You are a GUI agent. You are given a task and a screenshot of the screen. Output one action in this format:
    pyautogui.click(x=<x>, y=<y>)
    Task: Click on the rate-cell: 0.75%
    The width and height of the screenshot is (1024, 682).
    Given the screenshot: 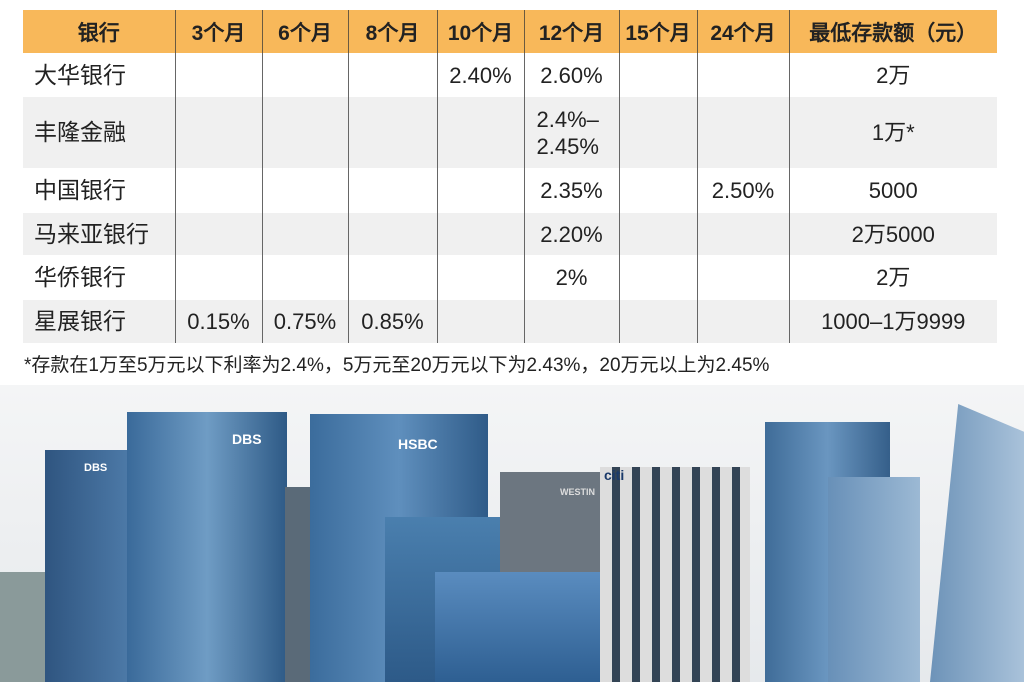 What is the action you would take?
    pyautogui.click(x=304, y=321)
    